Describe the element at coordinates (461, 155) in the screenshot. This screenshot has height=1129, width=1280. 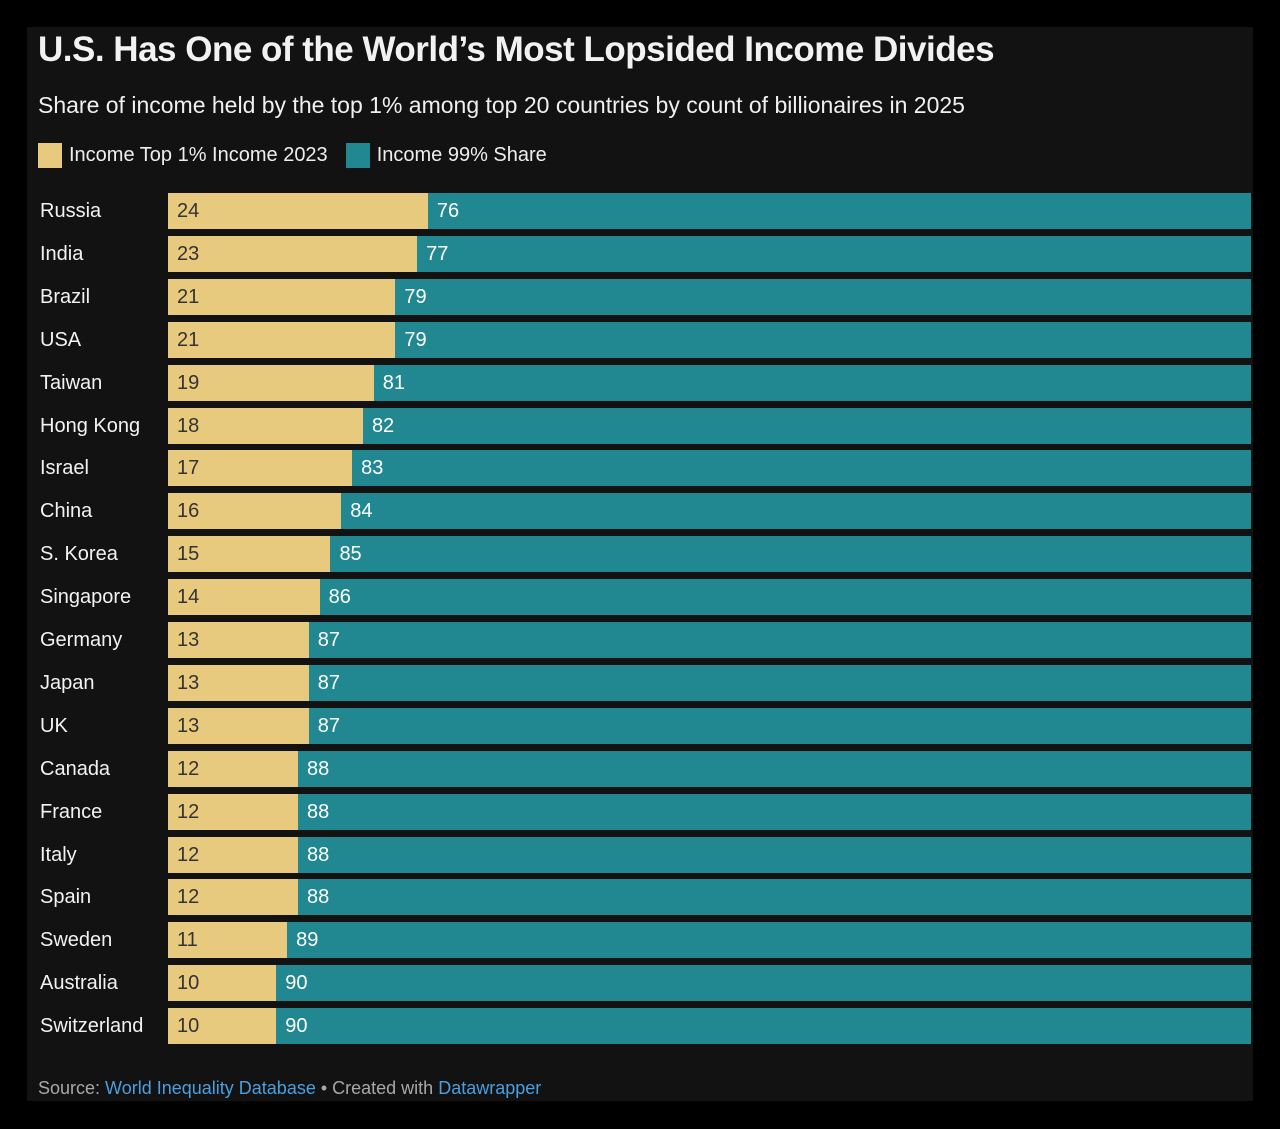
I see `legend-label-99: Income 99% Share` at that location.